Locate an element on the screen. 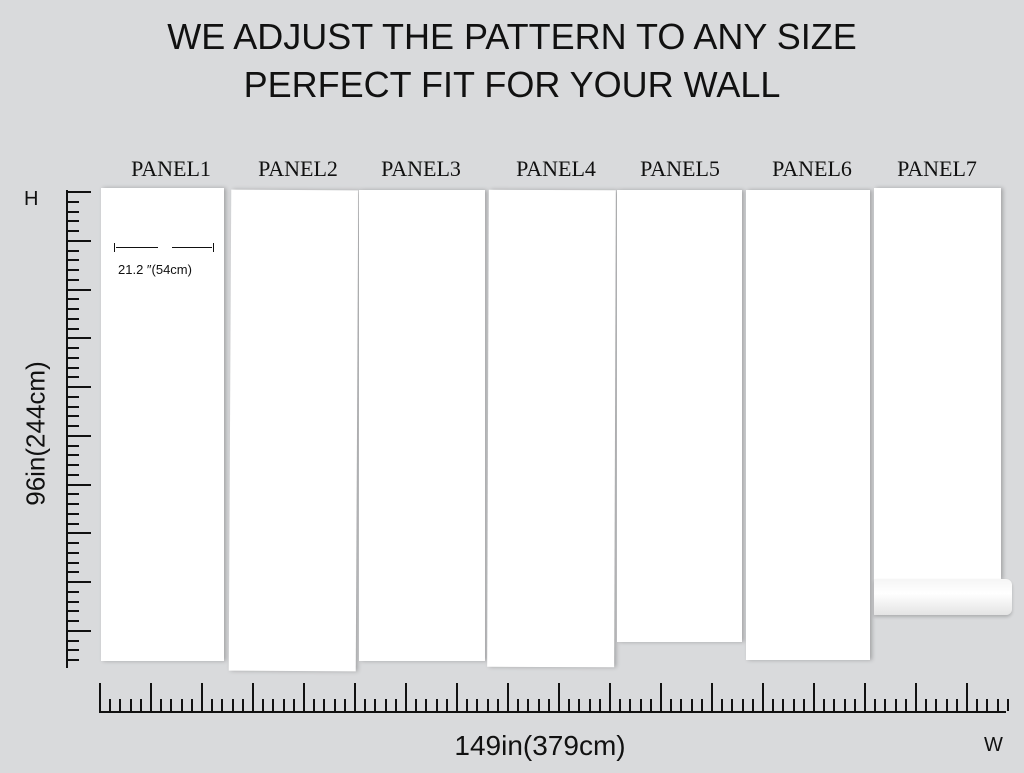 This screenshot has height=773, width=1024. width-arrow is located at coordinates (164, 248).